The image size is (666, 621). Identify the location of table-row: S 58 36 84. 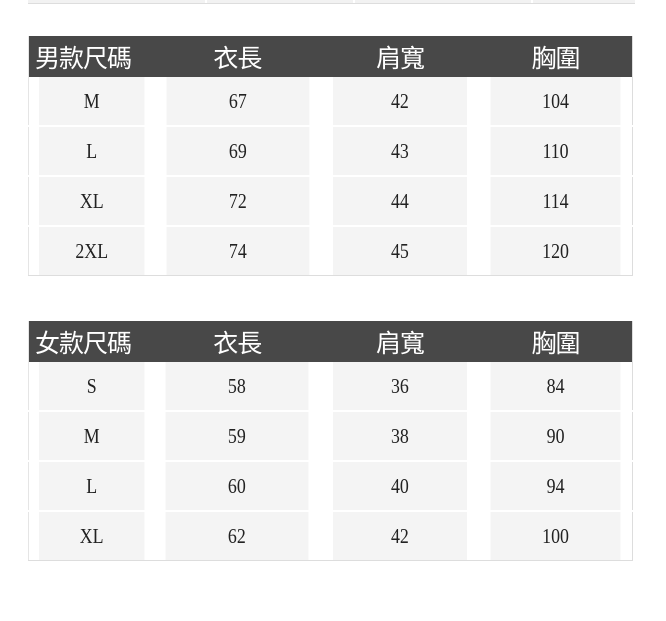
(331, 387).